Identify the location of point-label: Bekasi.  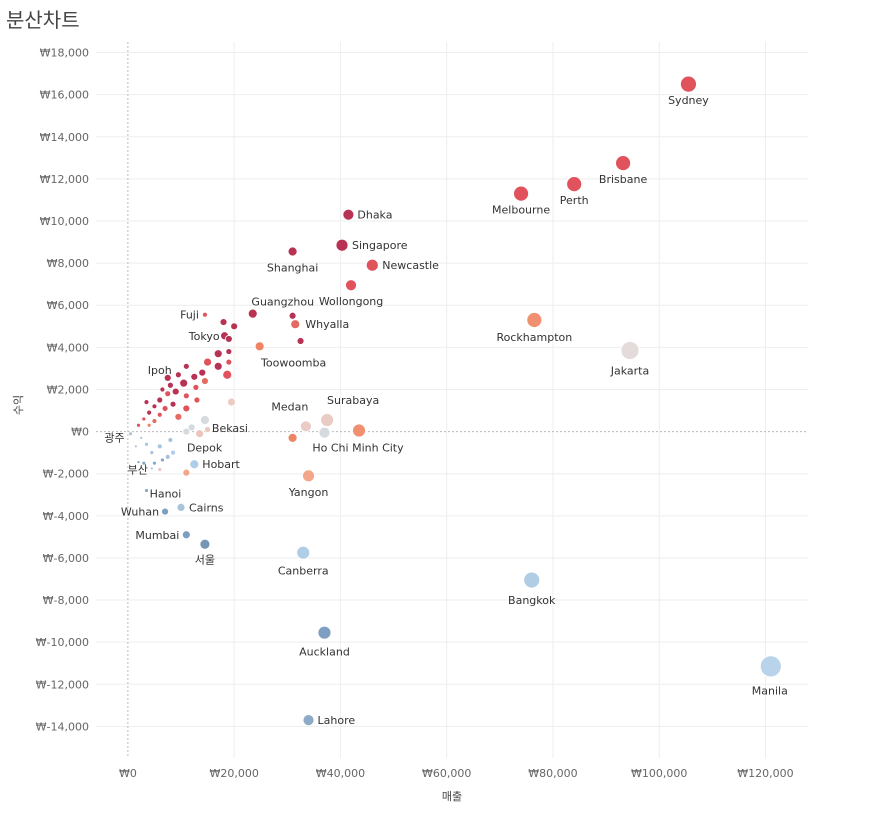
(230, 428).